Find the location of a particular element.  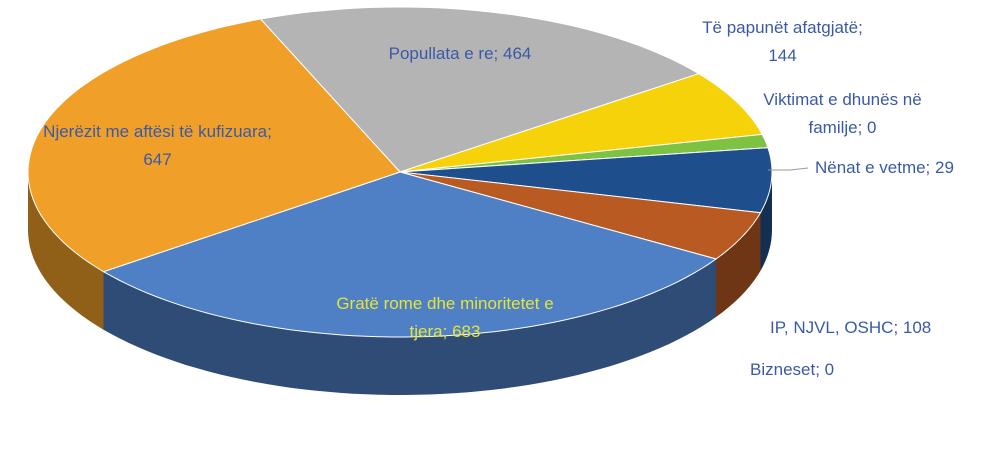

data-label: Gratë rome dhe minoritetet e tjera; 683 is located at coordinates (445, 317).